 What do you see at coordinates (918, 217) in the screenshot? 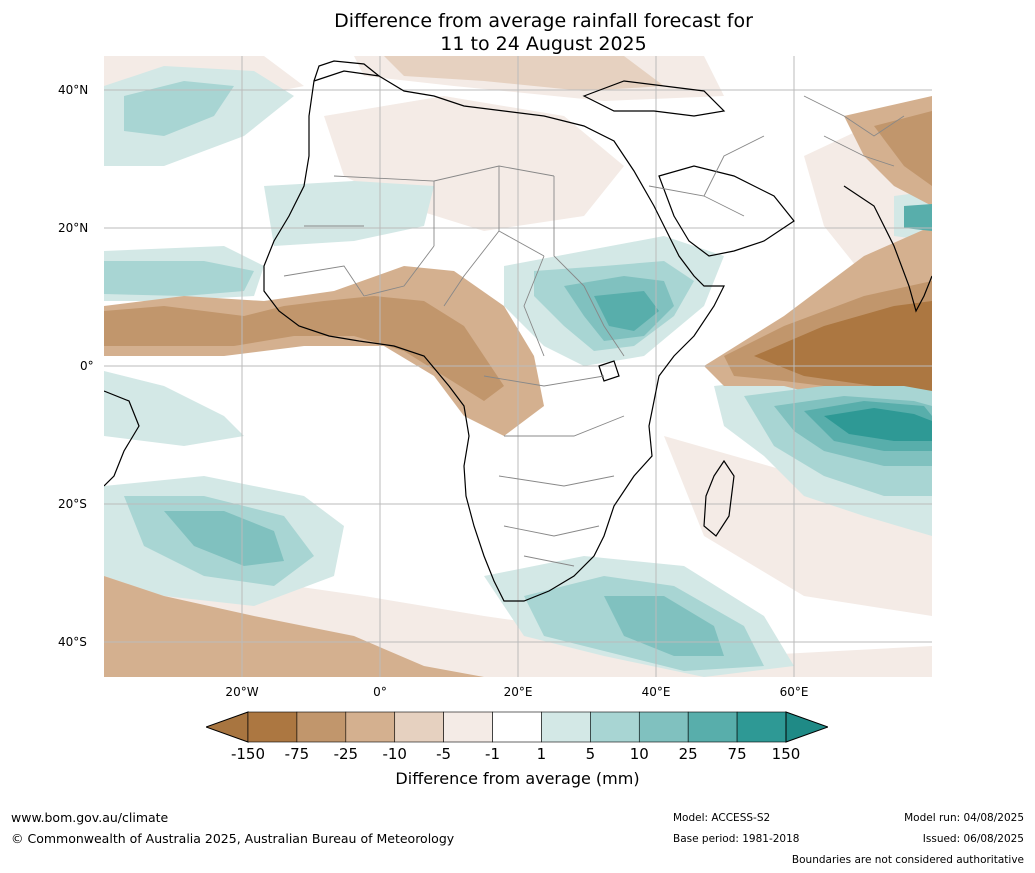
I see `wet-extreme-arabian-sea` at bounding box center [918, 217].